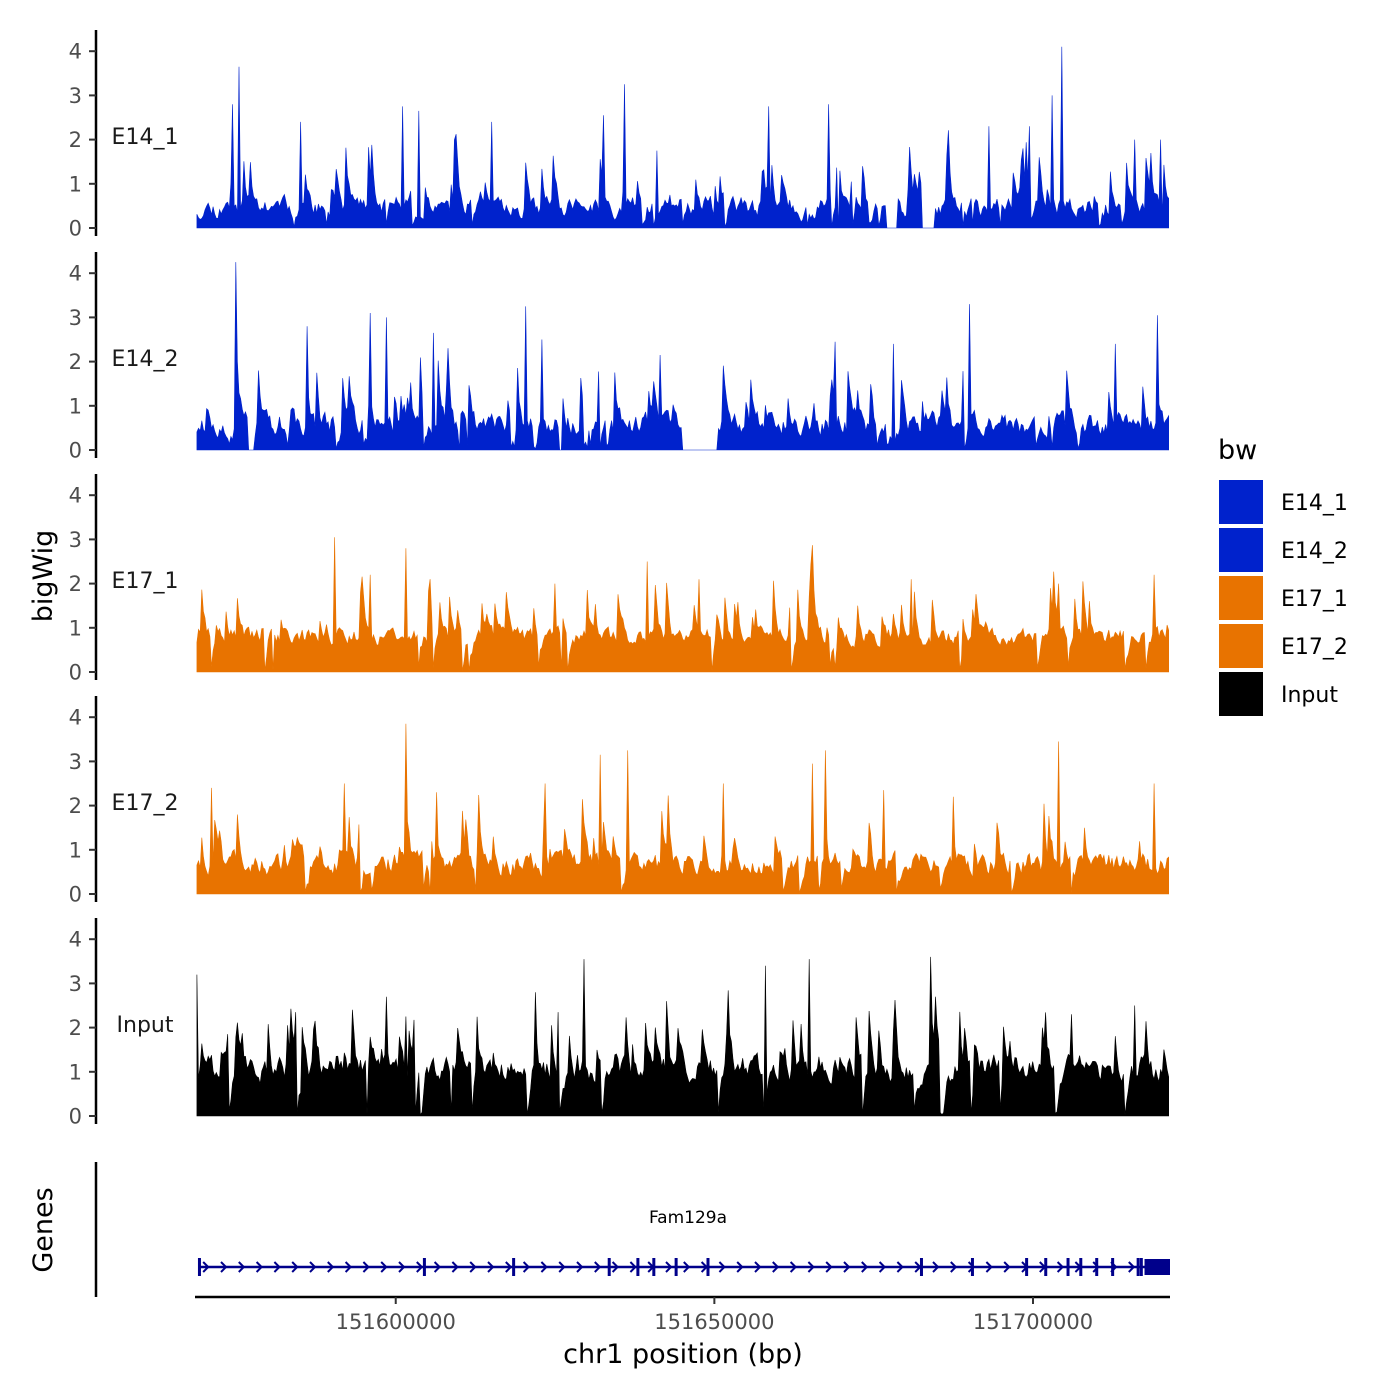 This screenshot has width=1400, height=1400. I want to click on track-labels: E14_1 E14_2 E17_1 E17_2 Input, so click(145, 581).